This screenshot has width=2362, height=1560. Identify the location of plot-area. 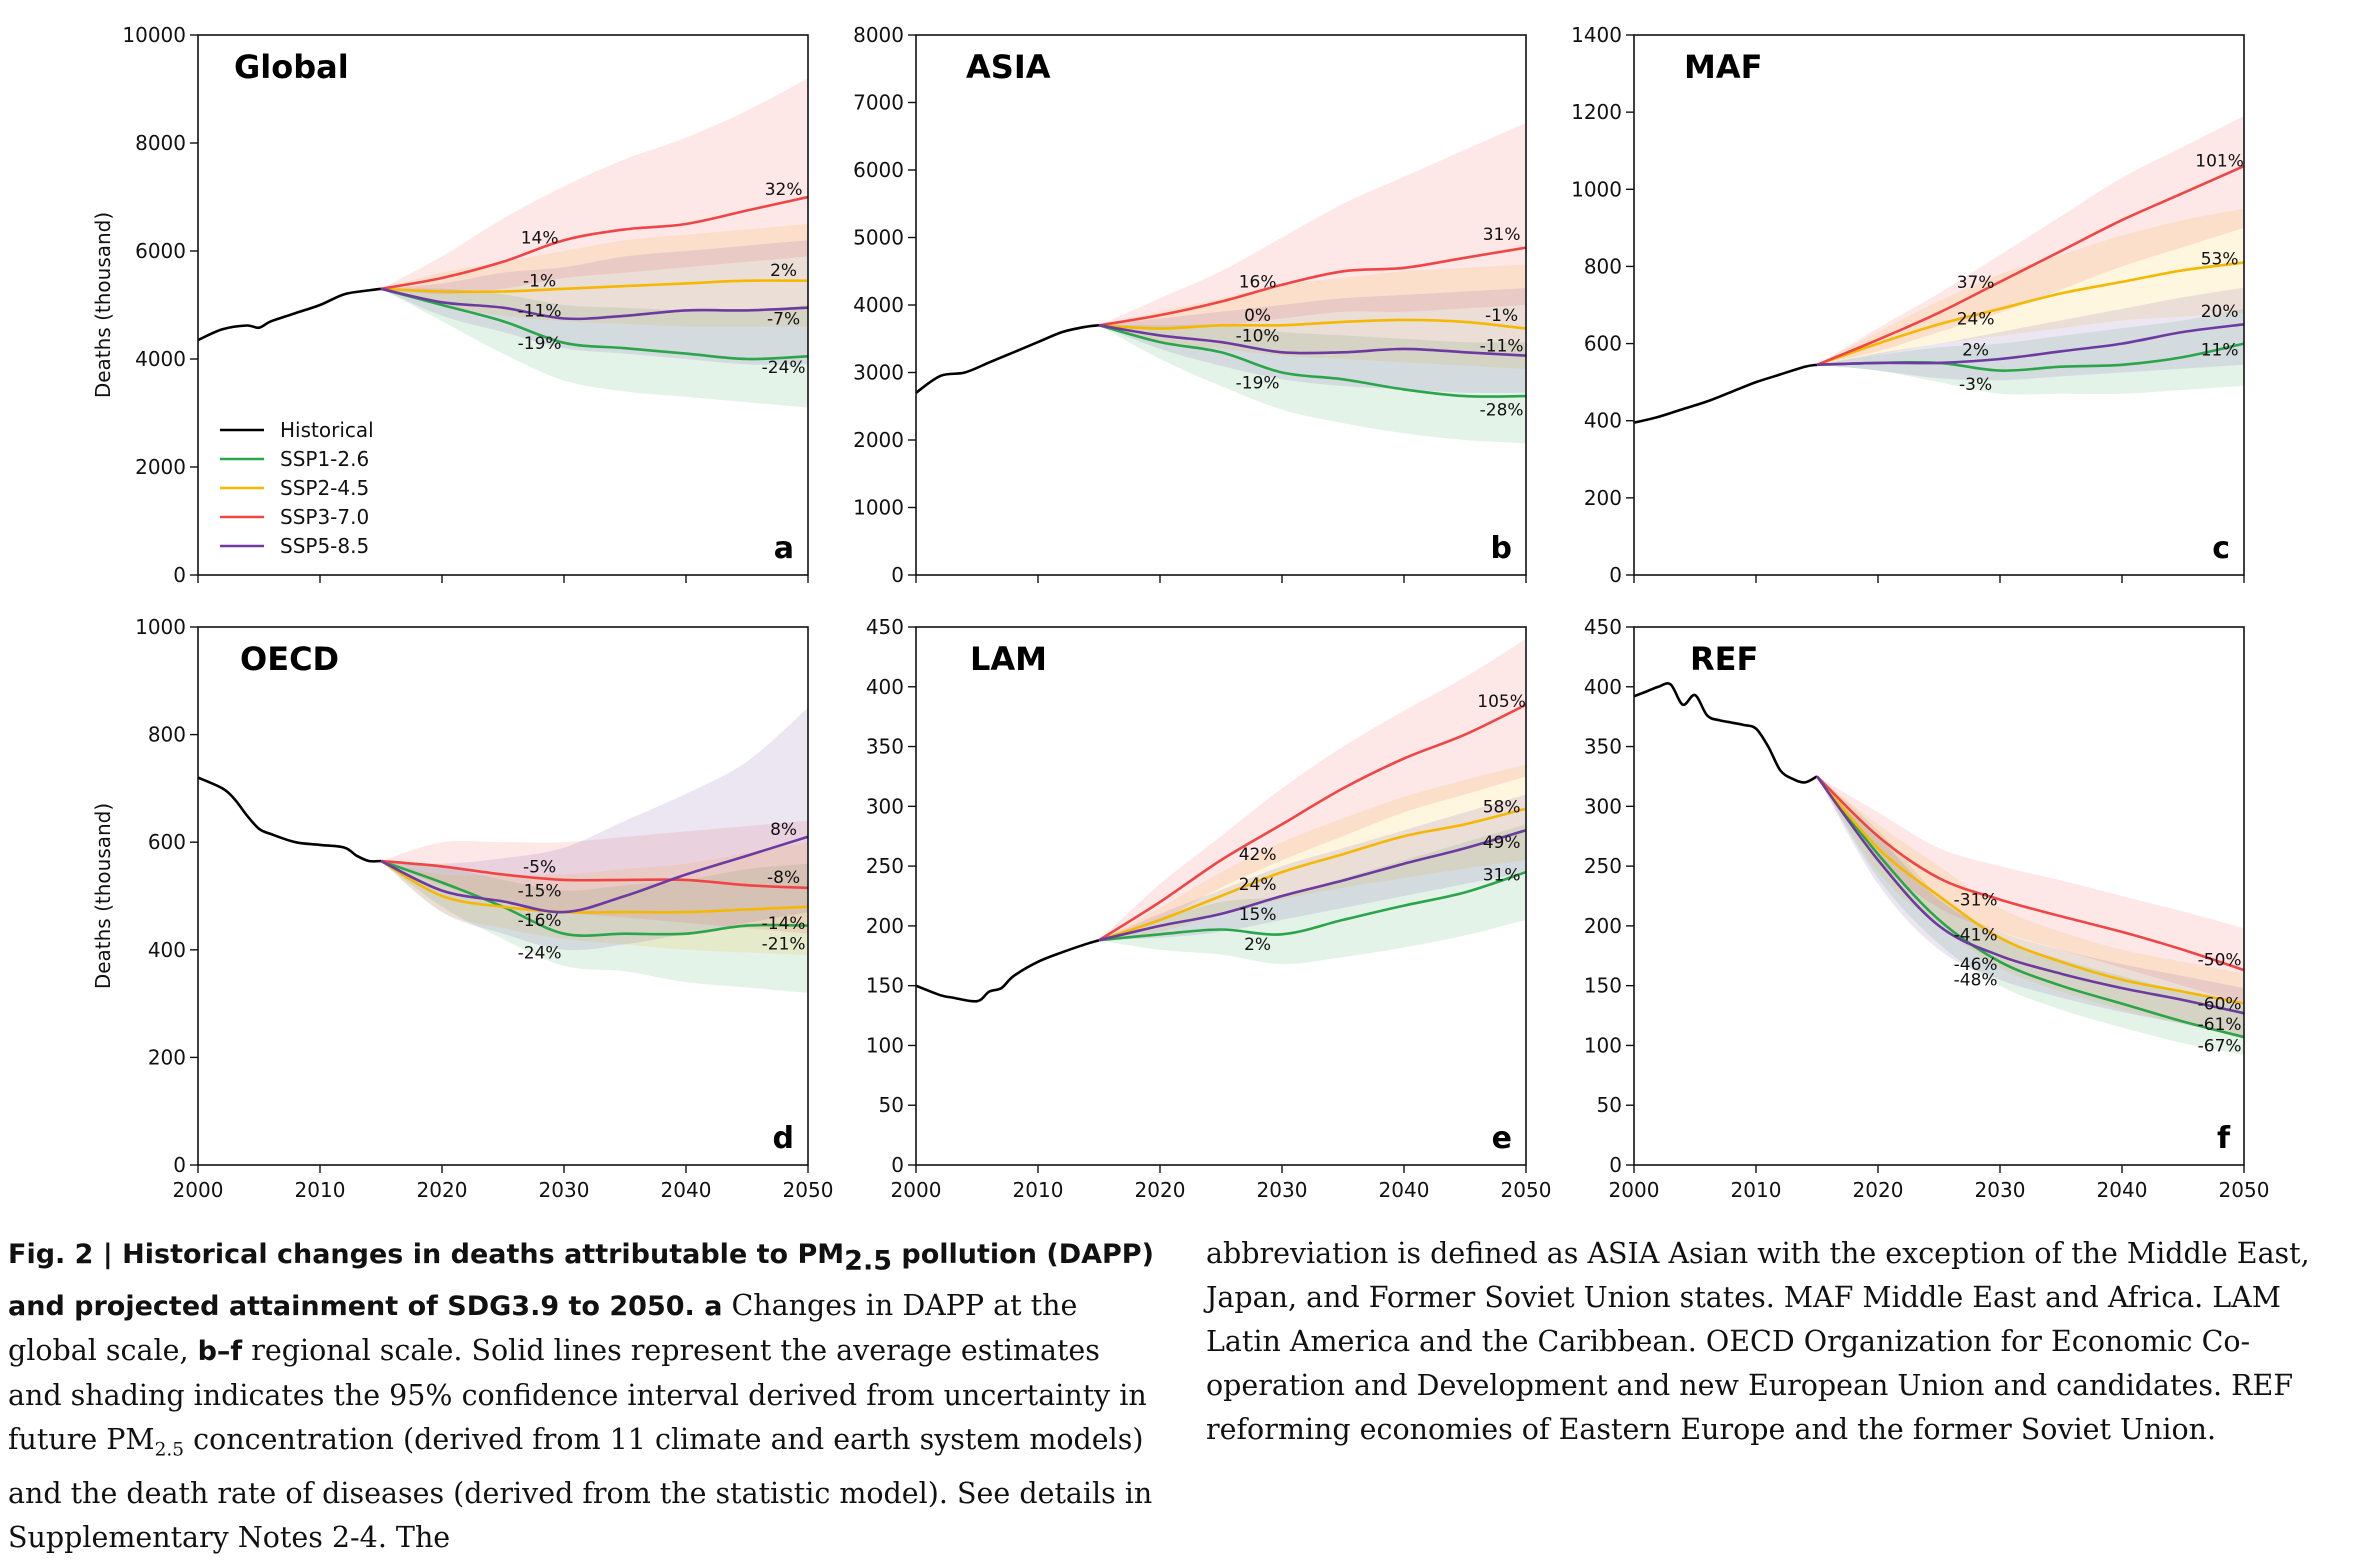
(503, 850).